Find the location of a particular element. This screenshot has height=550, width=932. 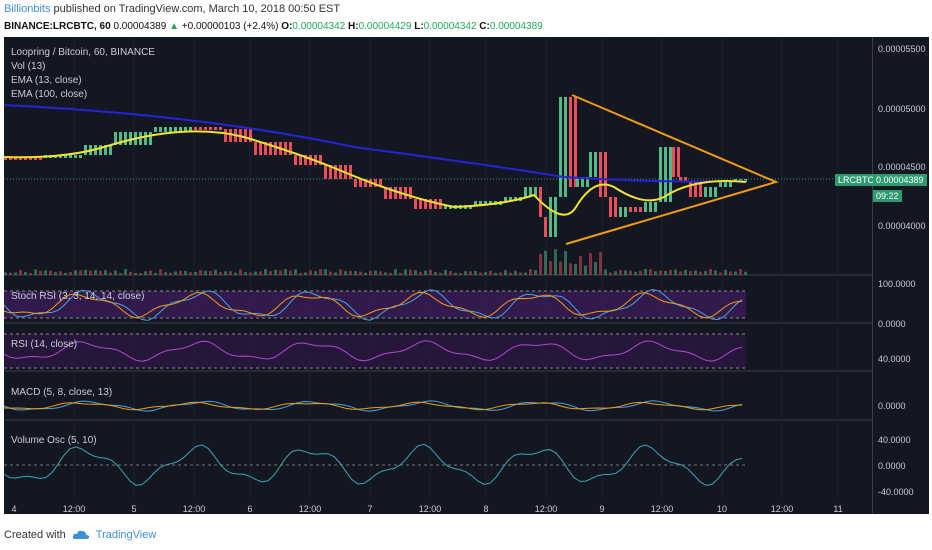

ema100-legend: EMA (100, close) is located at coordinates (49, 94).